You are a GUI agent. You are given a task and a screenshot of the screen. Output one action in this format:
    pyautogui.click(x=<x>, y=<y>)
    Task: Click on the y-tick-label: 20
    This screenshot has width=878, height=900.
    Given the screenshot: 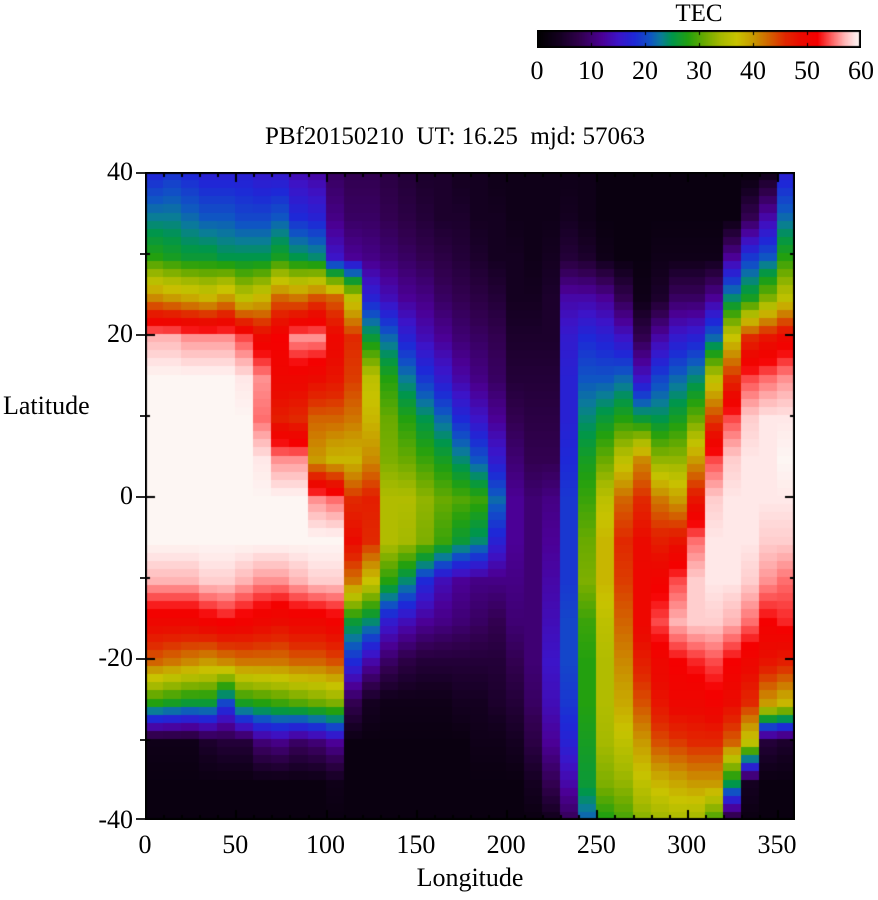 What is the action you would take?
    pyautogui.click(x=120, y=333)
    